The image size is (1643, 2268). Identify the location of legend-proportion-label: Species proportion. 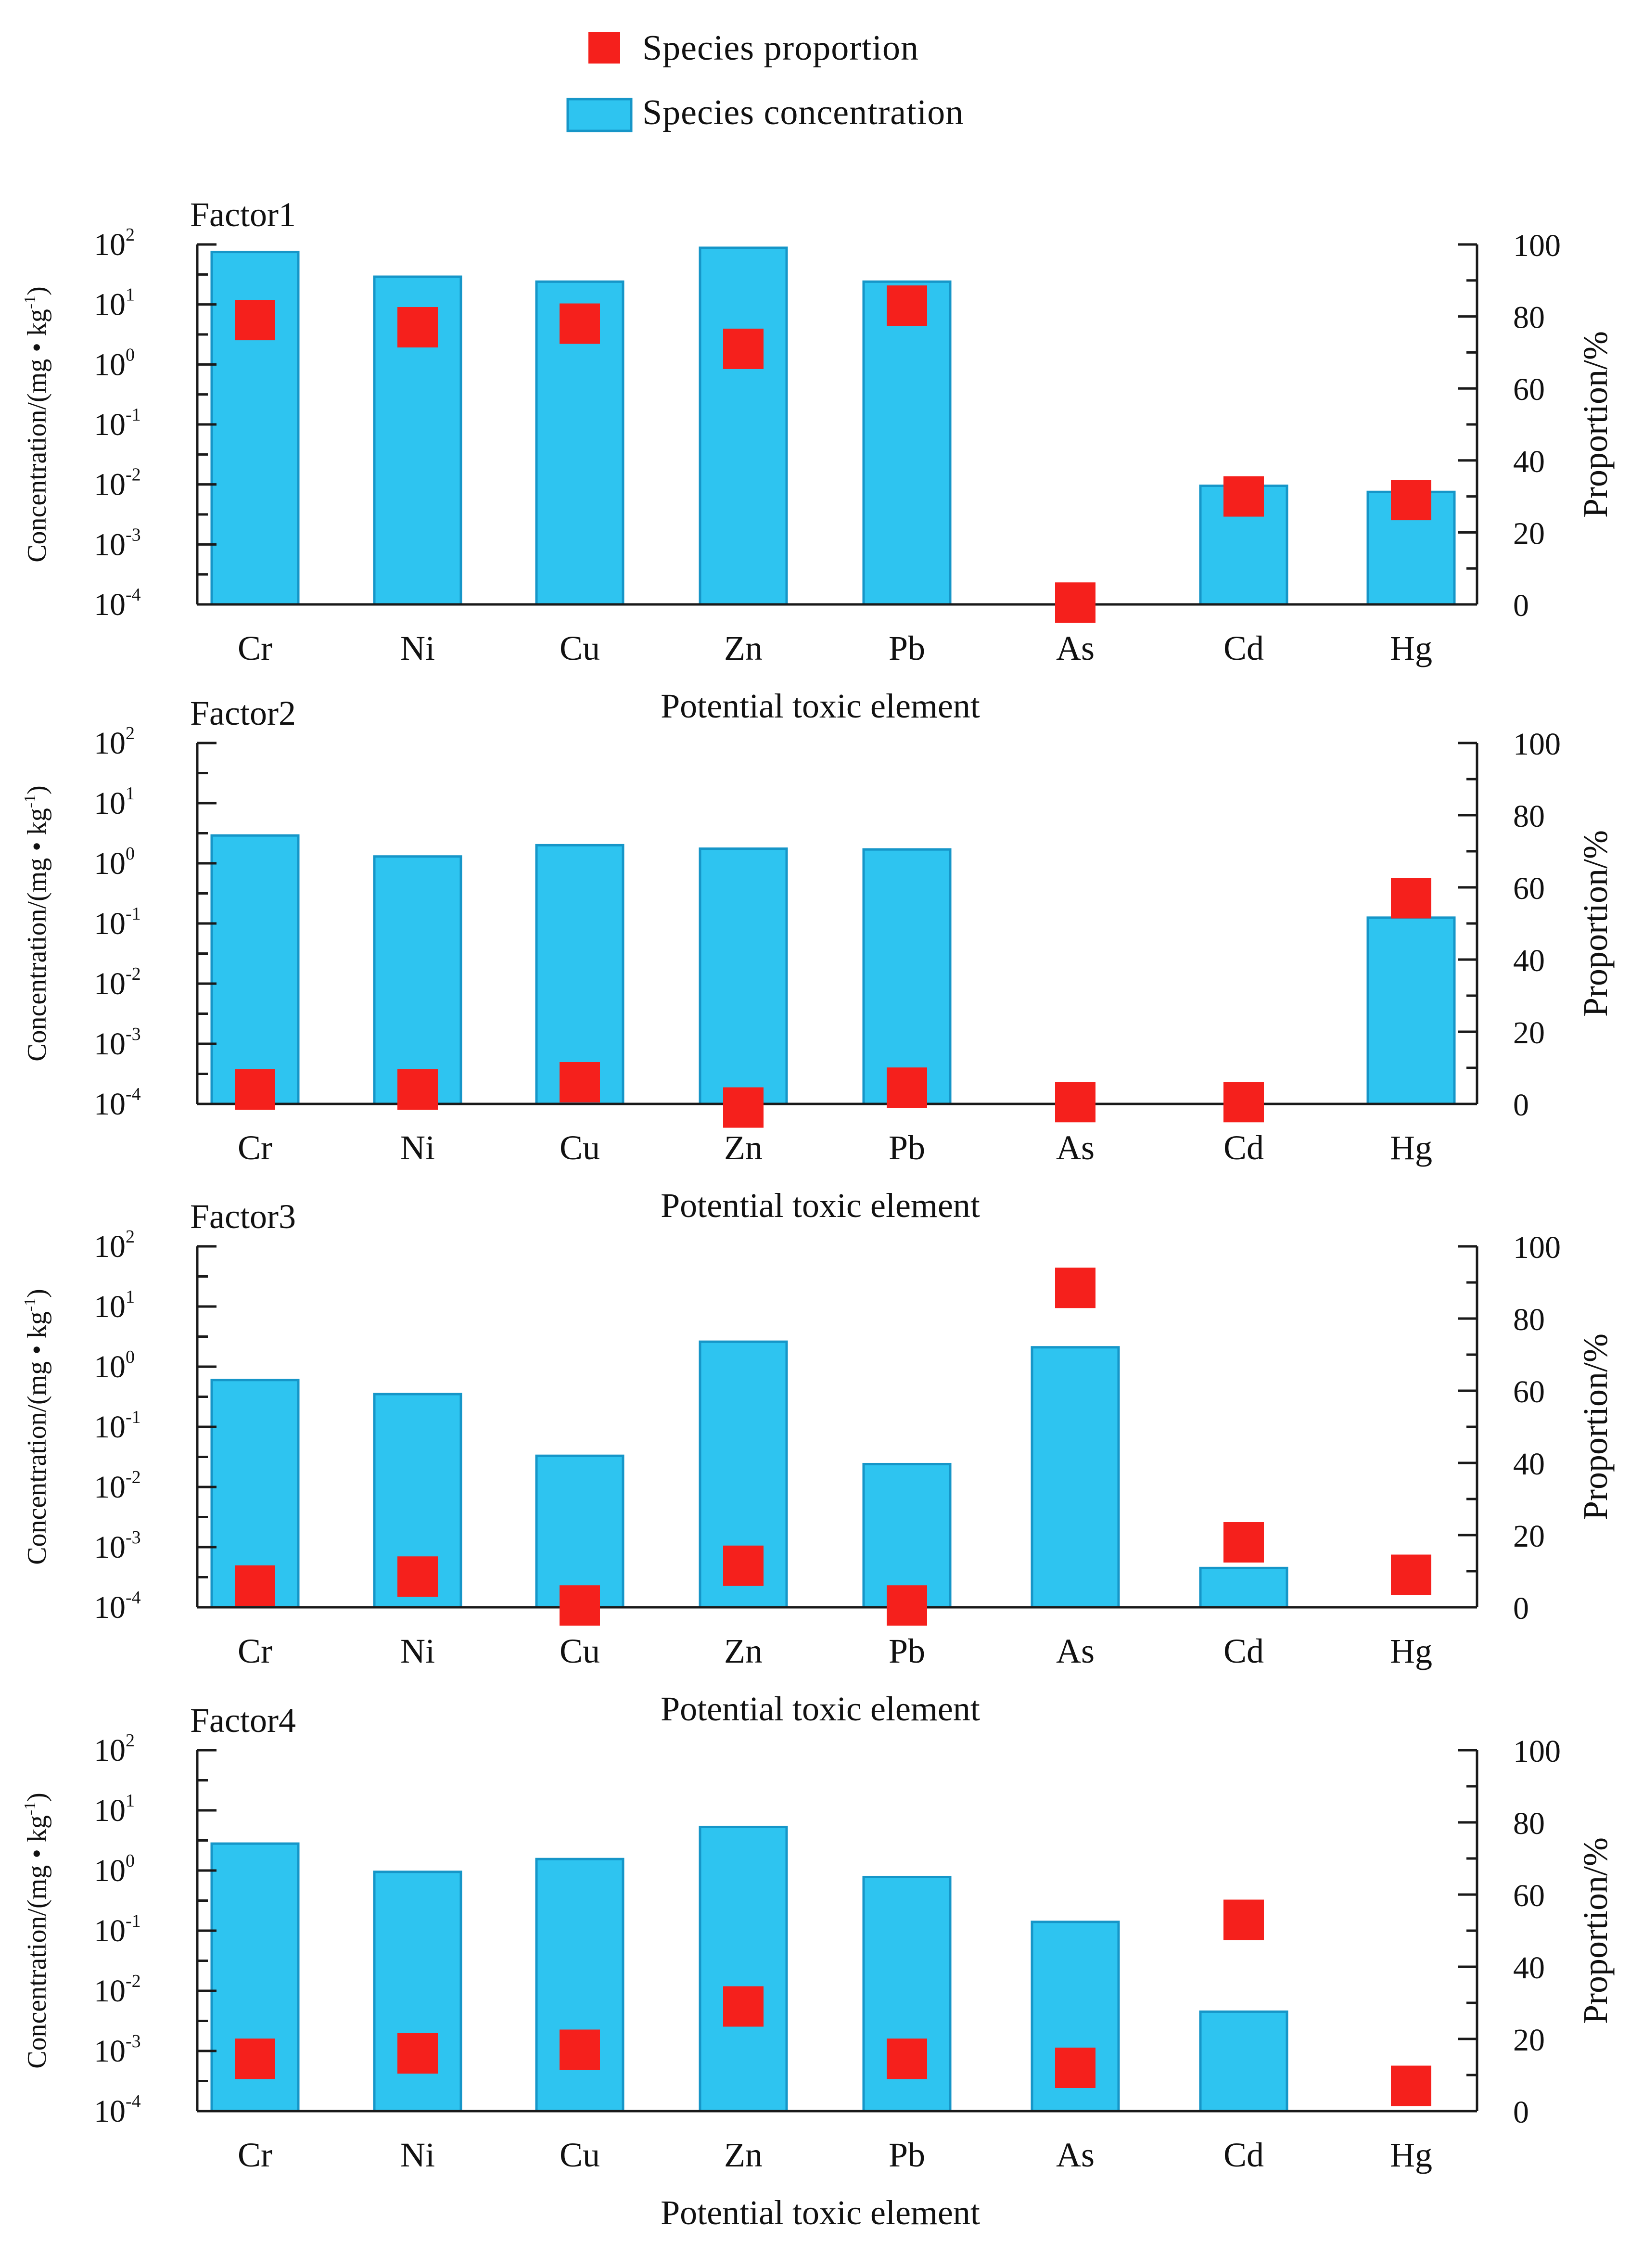
(780, 48).